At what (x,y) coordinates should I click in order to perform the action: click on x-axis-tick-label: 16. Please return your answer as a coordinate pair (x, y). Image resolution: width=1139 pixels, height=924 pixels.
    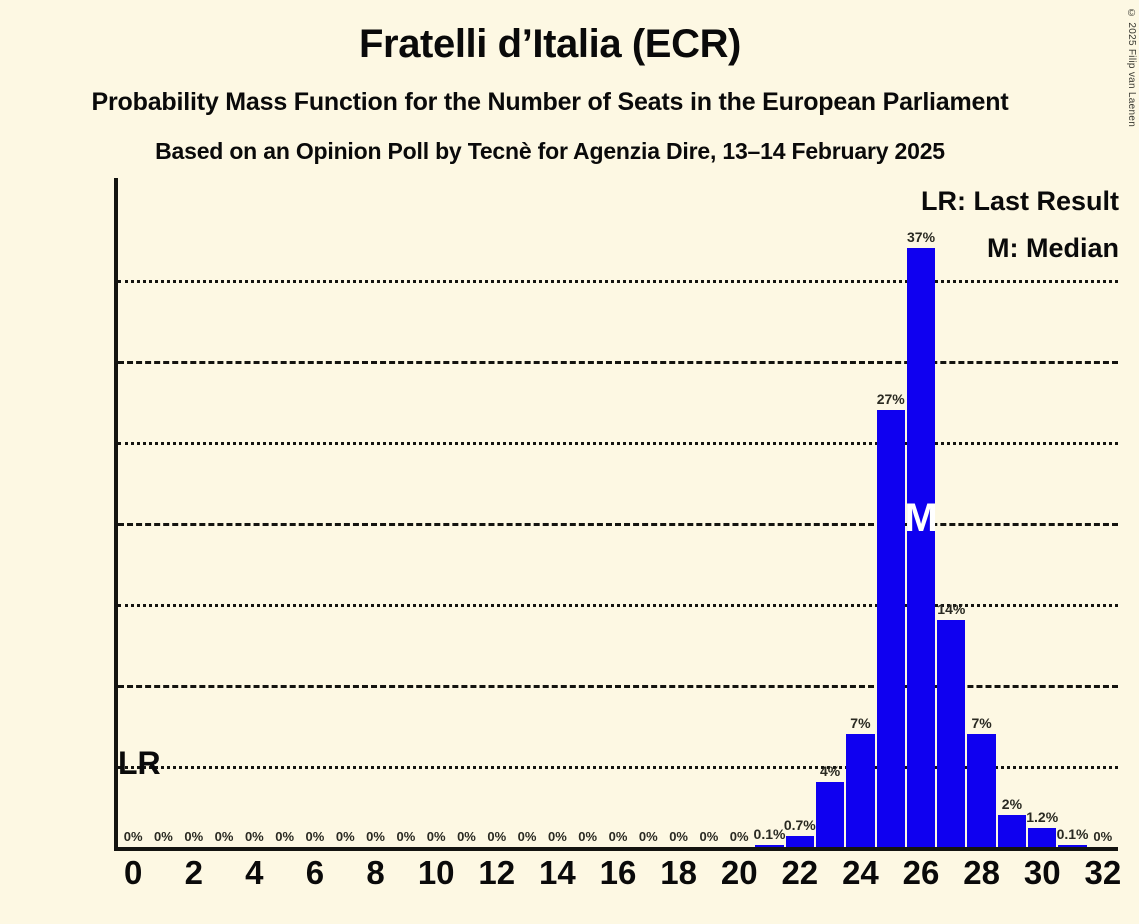
    Looking at the image, I should click on (618, 872).